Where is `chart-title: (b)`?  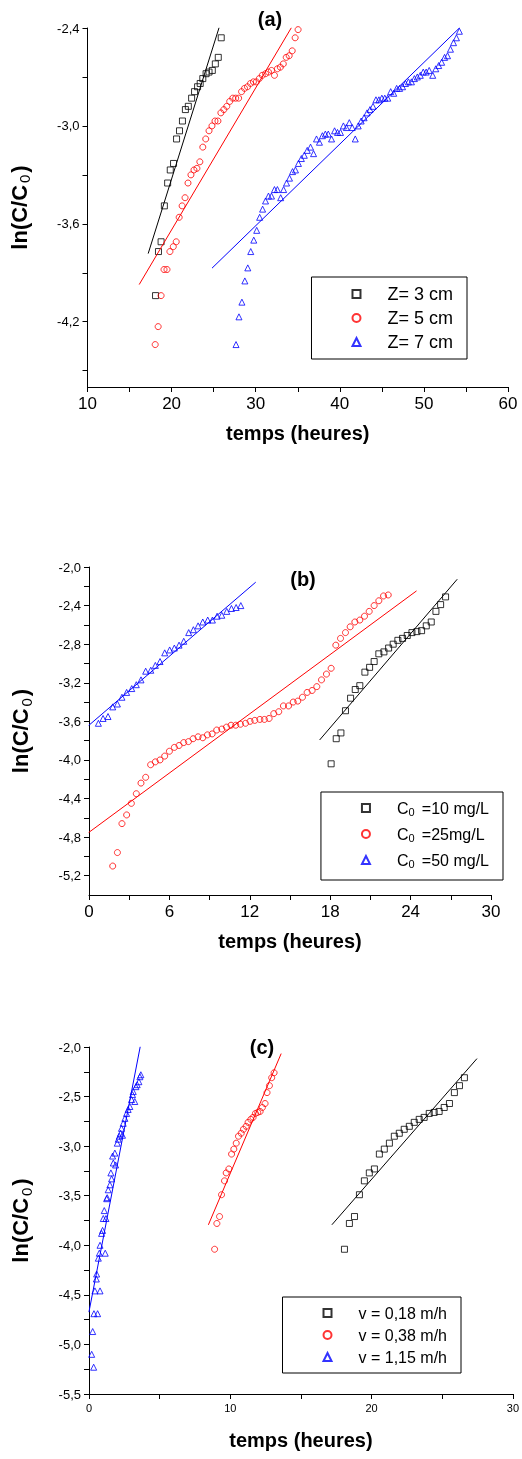
chart-title: (b) is located at coordinates (303, 579).